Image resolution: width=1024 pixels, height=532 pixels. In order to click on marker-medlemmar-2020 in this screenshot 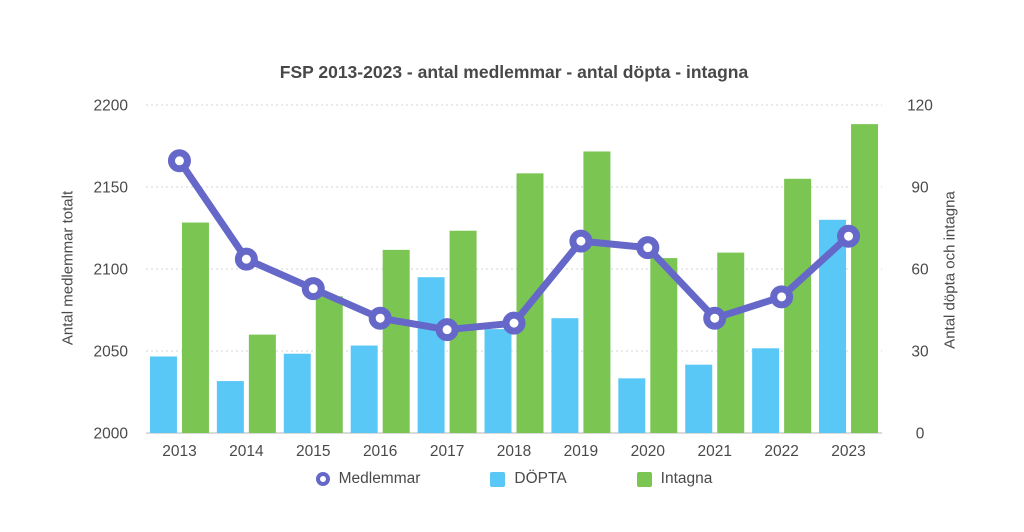, I will do `click(648, 248)`.